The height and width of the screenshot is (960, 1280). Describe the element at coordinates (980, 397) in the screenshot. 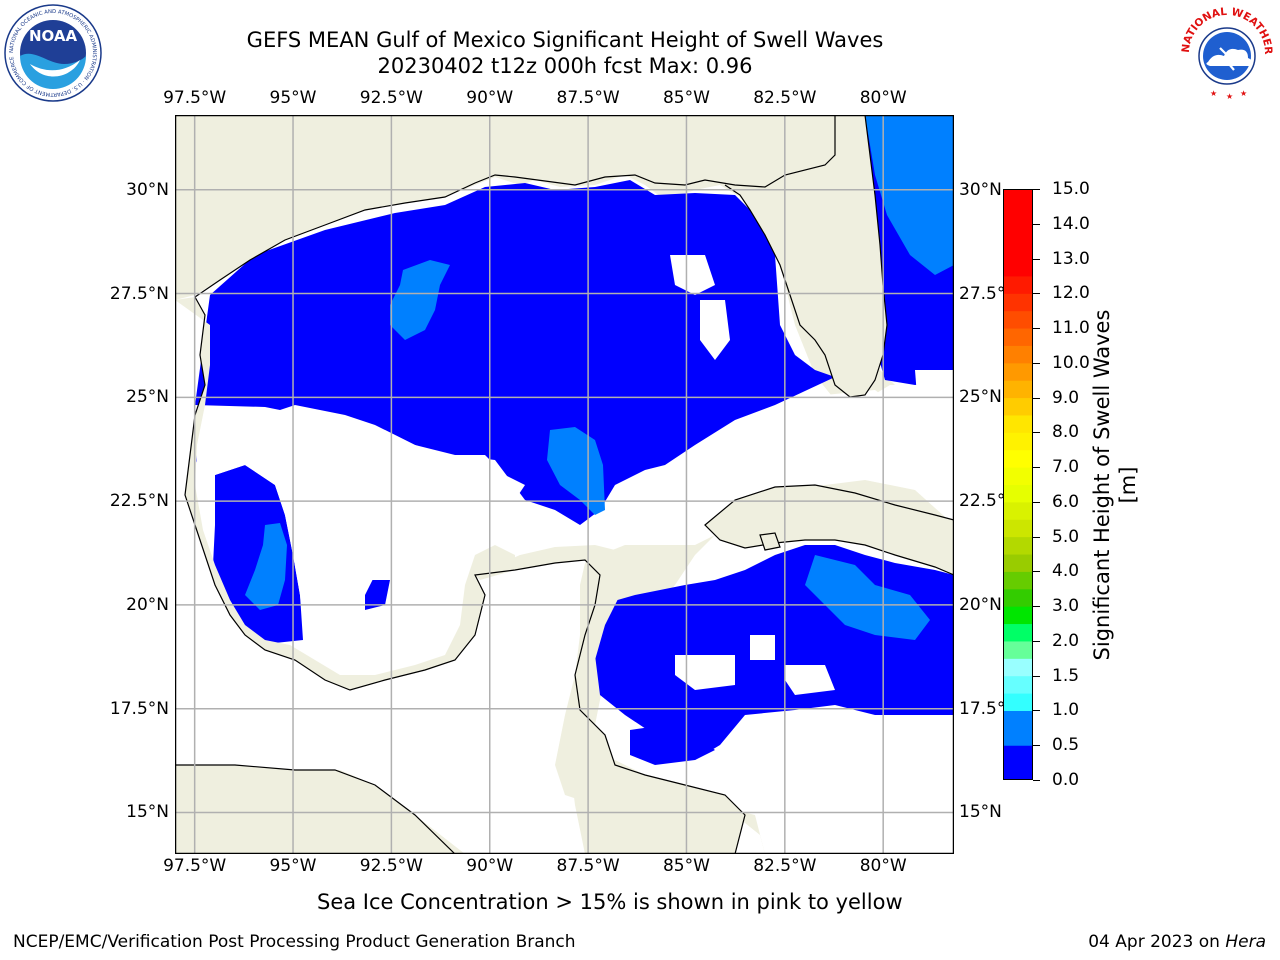

I see `lat-tick-label-right: 25°N` at that location.